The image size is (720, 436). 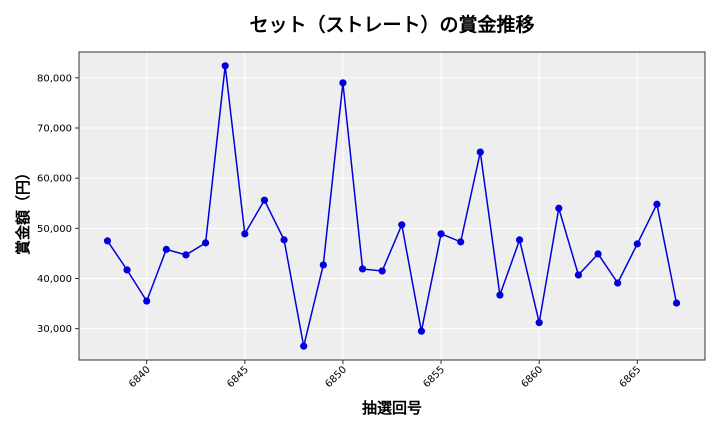 I want to click on y-tick-label: 80,000, so click(x=54, y=78).